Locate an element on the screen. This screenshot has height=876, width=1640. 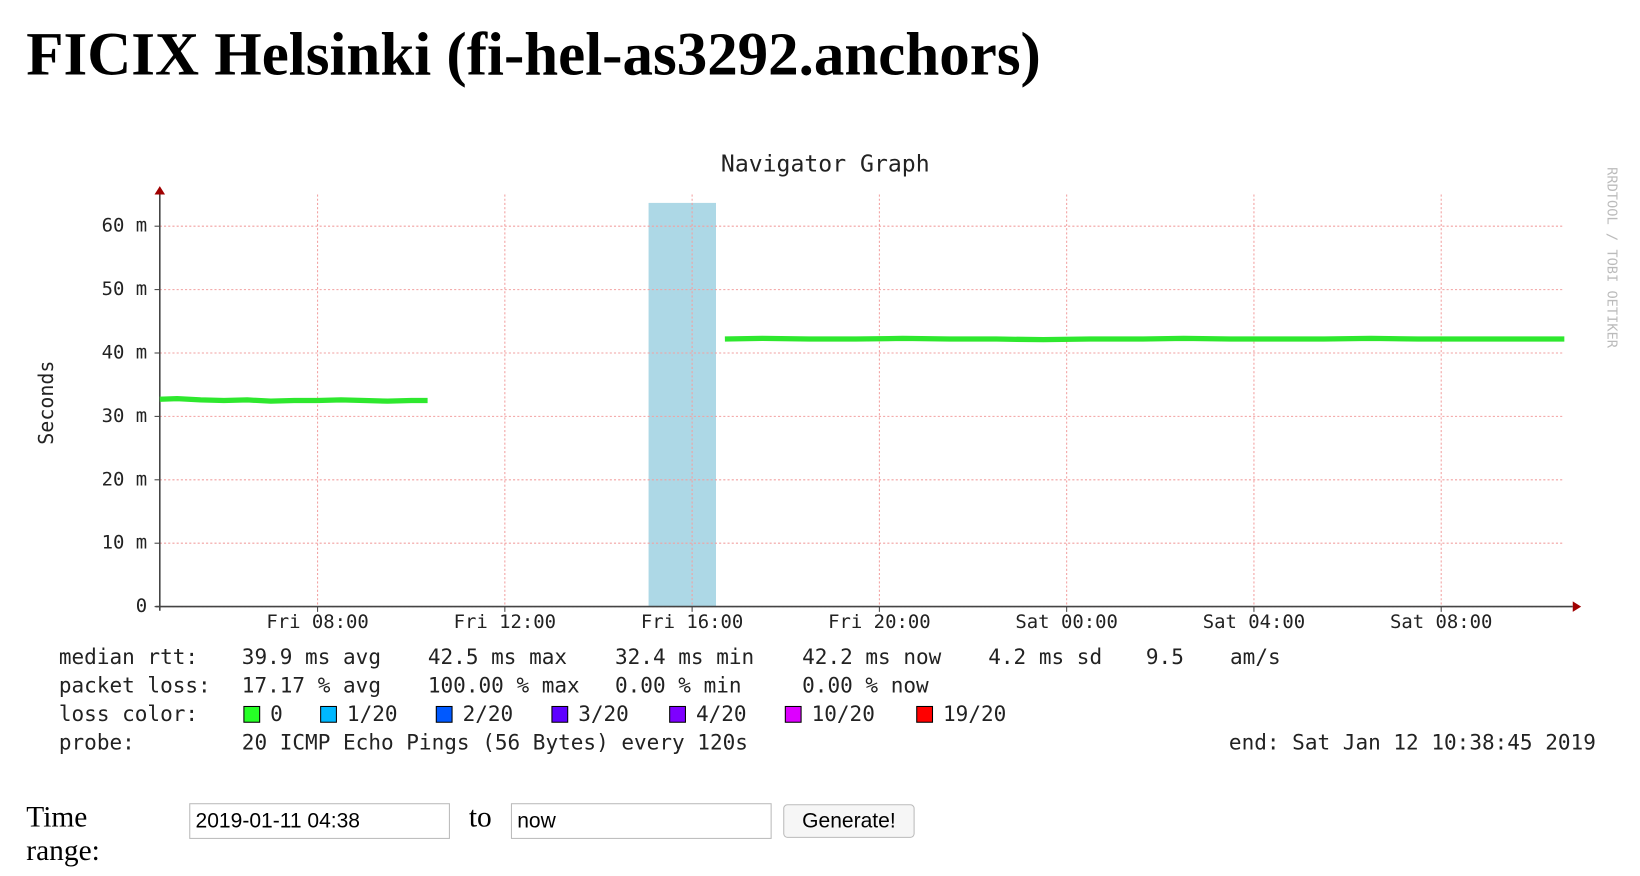
y-axis-arrow is located at coordinates (160, 190).